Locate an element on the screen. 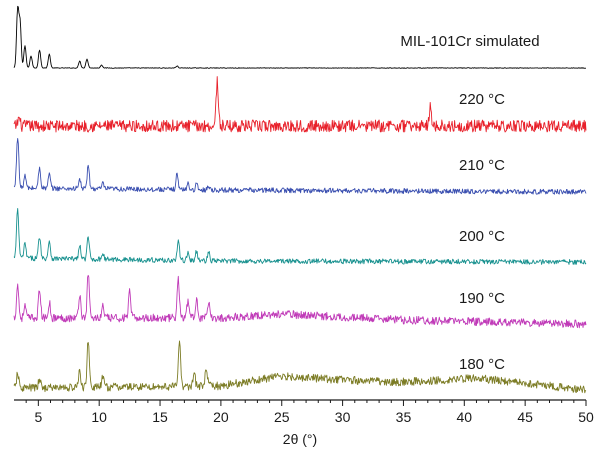 The width and height of the screenshot is (598, 452). series-label-4: 190 °C is located at coordinates (482, 298).